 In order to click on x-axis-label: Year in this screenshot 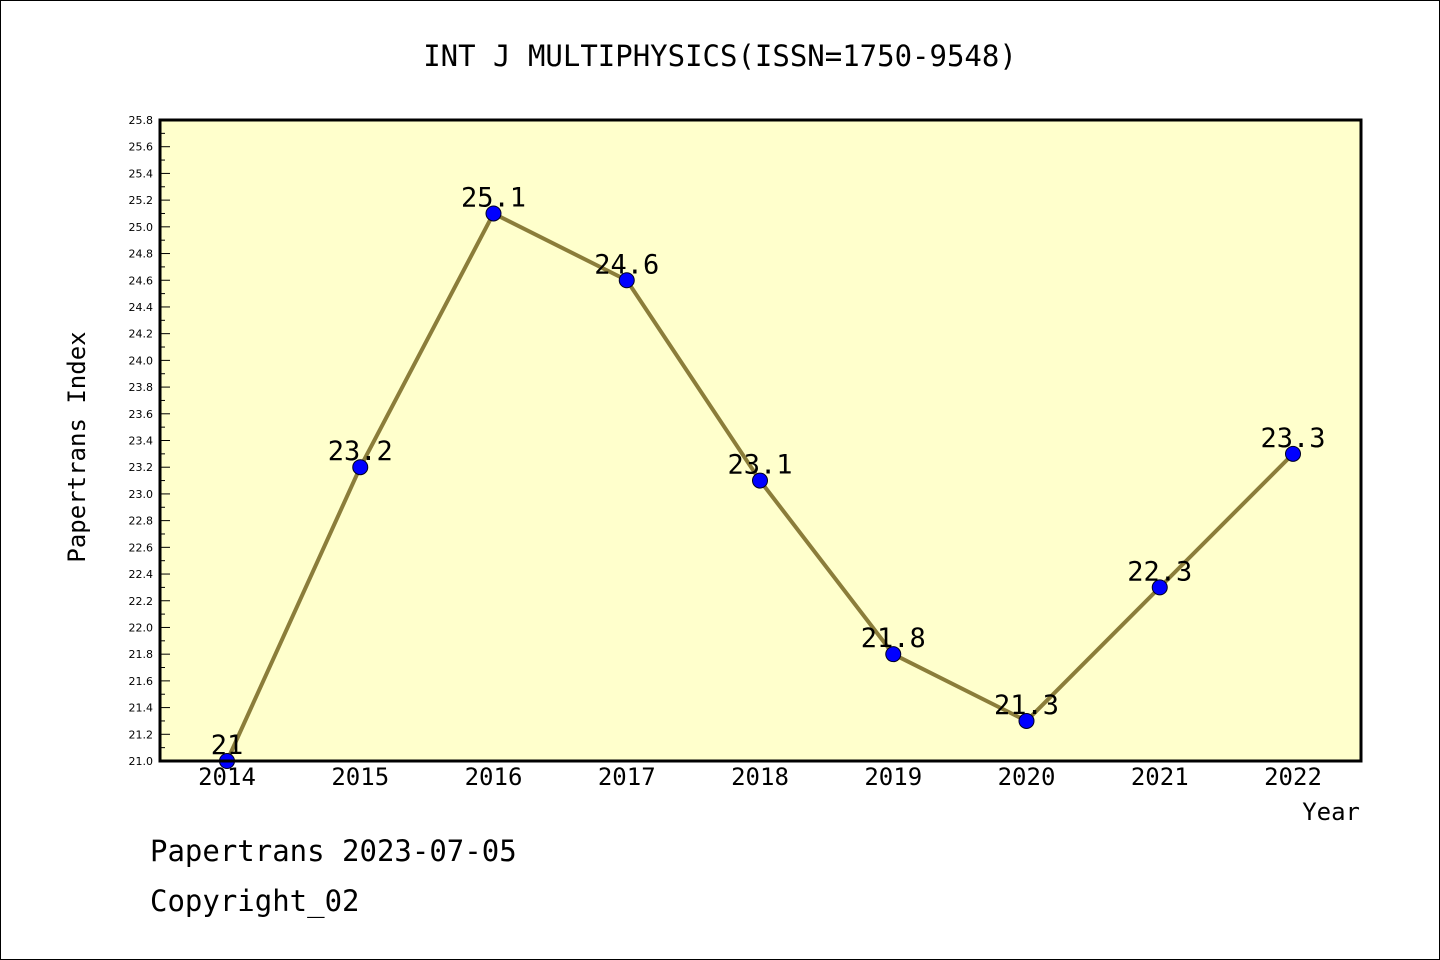, I will do `click(1331, 812)`.